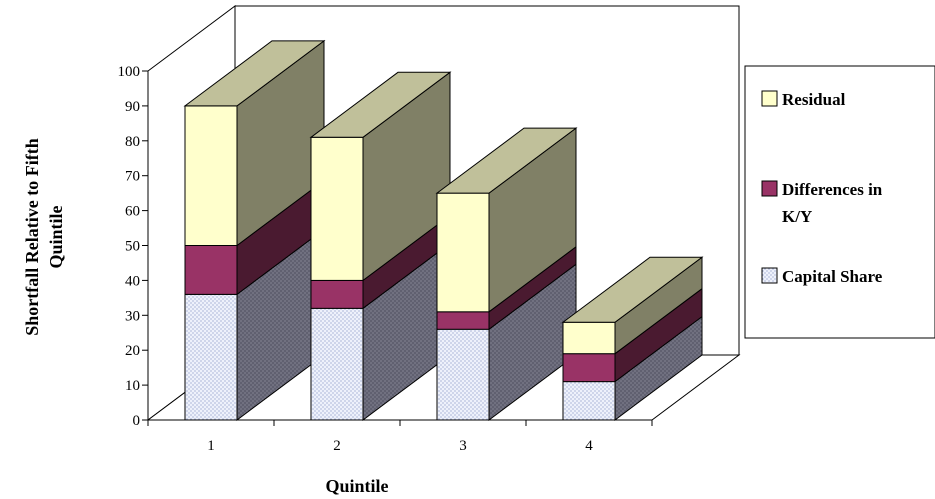  I want to click on y-axis: 0 10 20 30 40 50 60 70 80 90 100, so click(133, 246).